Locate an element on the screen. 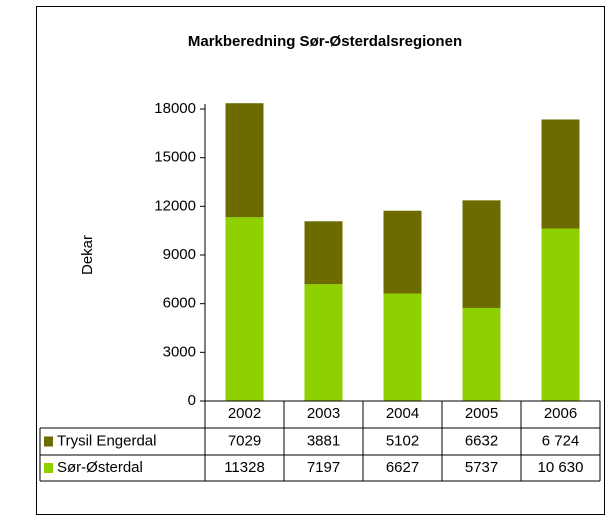  x-tick-label: 2005 is located at coordinates (481, 413).